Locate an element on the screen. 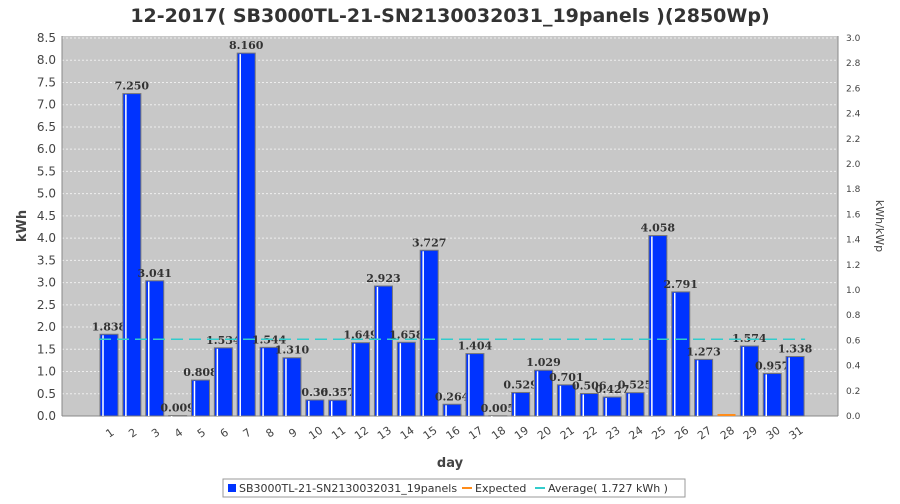  bar-value-label: 0.957 is located at coordinates (772, 365).